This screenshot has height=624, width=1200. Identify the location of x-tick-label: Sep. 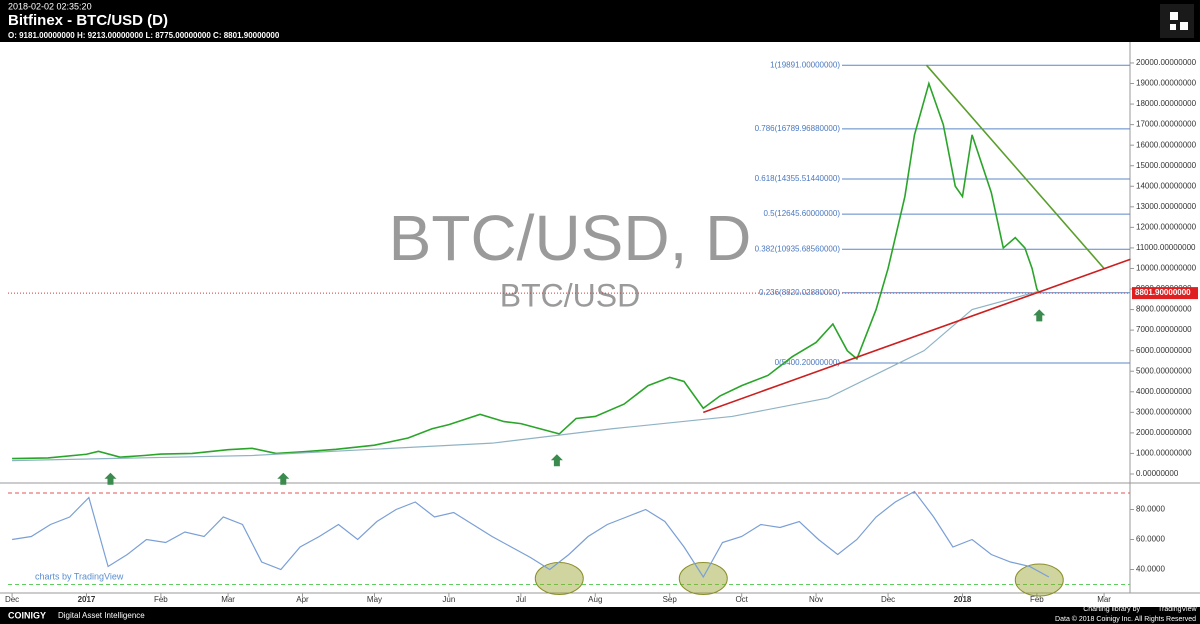
(670, 599).